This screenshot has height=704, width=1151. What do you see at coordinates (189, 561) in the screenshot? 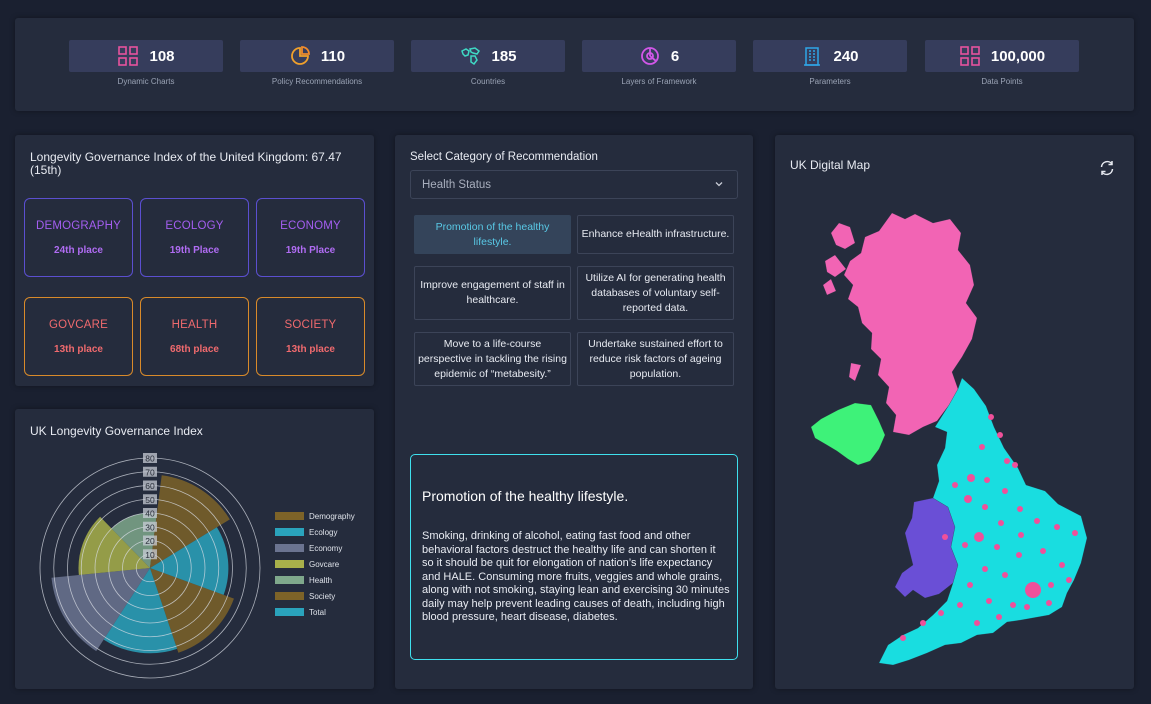
I see `polar-slice-total` at bounding box center [189, 561].